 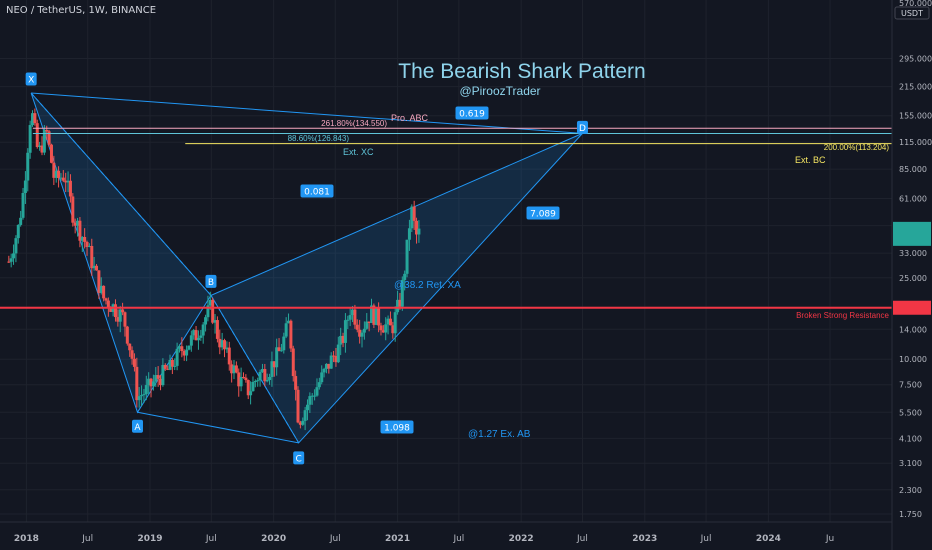 I want to click on price-axis-bg, so click(x=912, y=275).